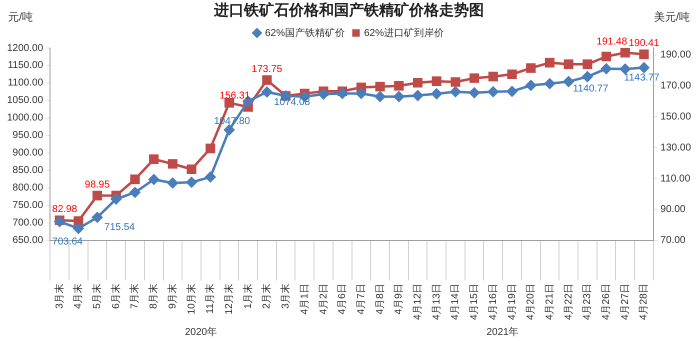 The image size is (698, 341). I want to click on x-tick-label: 4月21日, so click(550, 301).